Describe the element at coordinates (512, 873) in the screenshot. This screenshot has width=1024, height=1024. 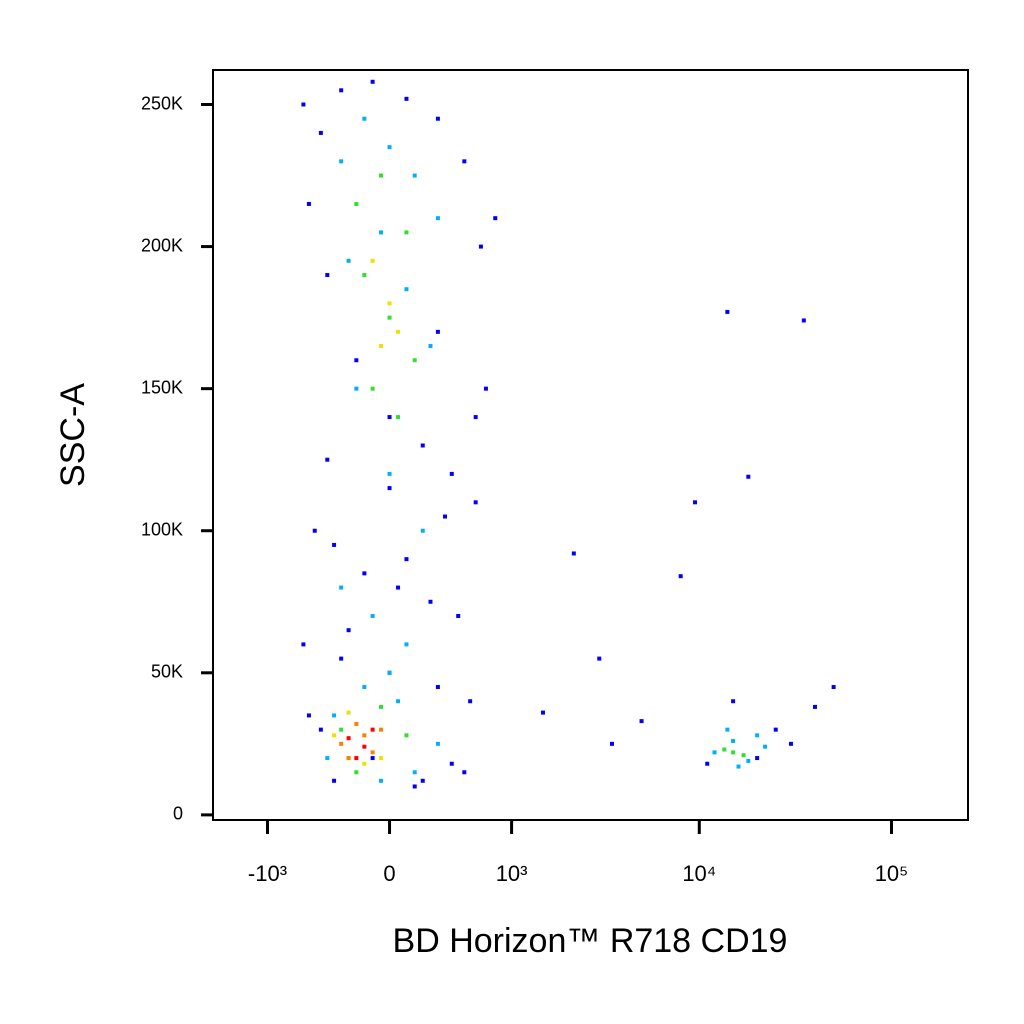
I see `x-tick-label: 10³` at that location.